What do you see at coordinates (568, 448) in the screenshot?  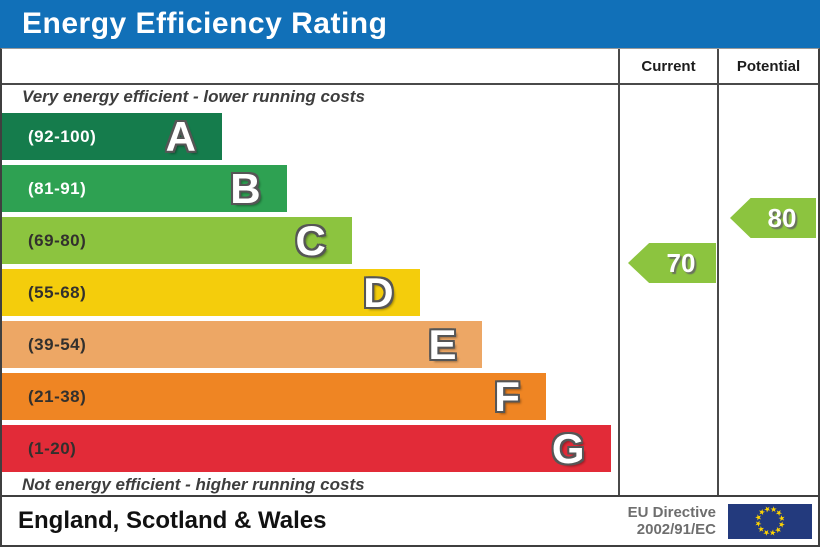 I see `band-letter-g: G` at bounding box center [568, 448].